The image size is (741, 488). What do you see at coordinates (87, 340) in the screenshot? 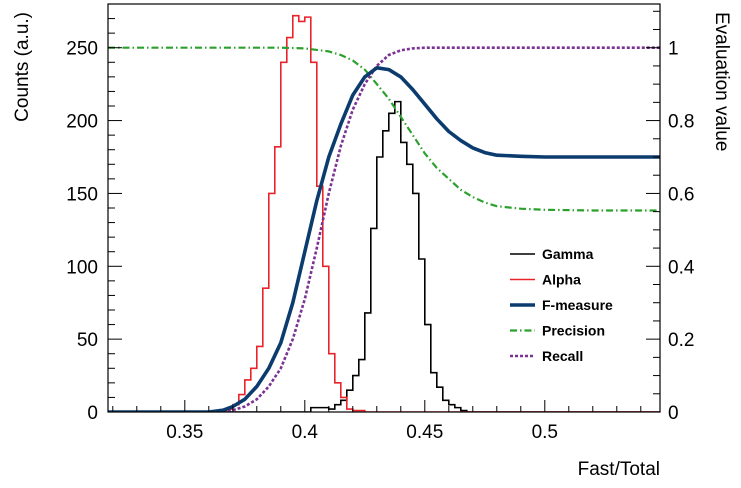
I see `y-left-tick-label: 50` at bounding box center [87, 340].